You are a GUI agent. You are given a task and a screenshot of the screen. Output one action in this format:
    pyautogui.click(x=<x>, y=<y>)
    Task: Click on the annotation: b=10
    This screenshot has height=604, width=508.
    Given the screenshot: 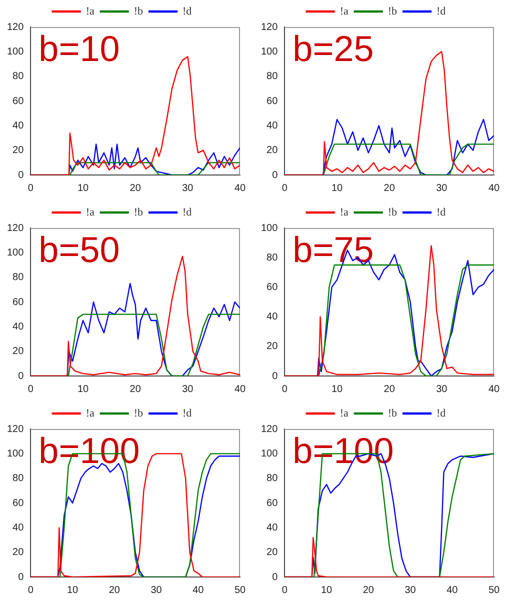 What is the action you would take?
    pyautogui.click(x=79, y=48)
    